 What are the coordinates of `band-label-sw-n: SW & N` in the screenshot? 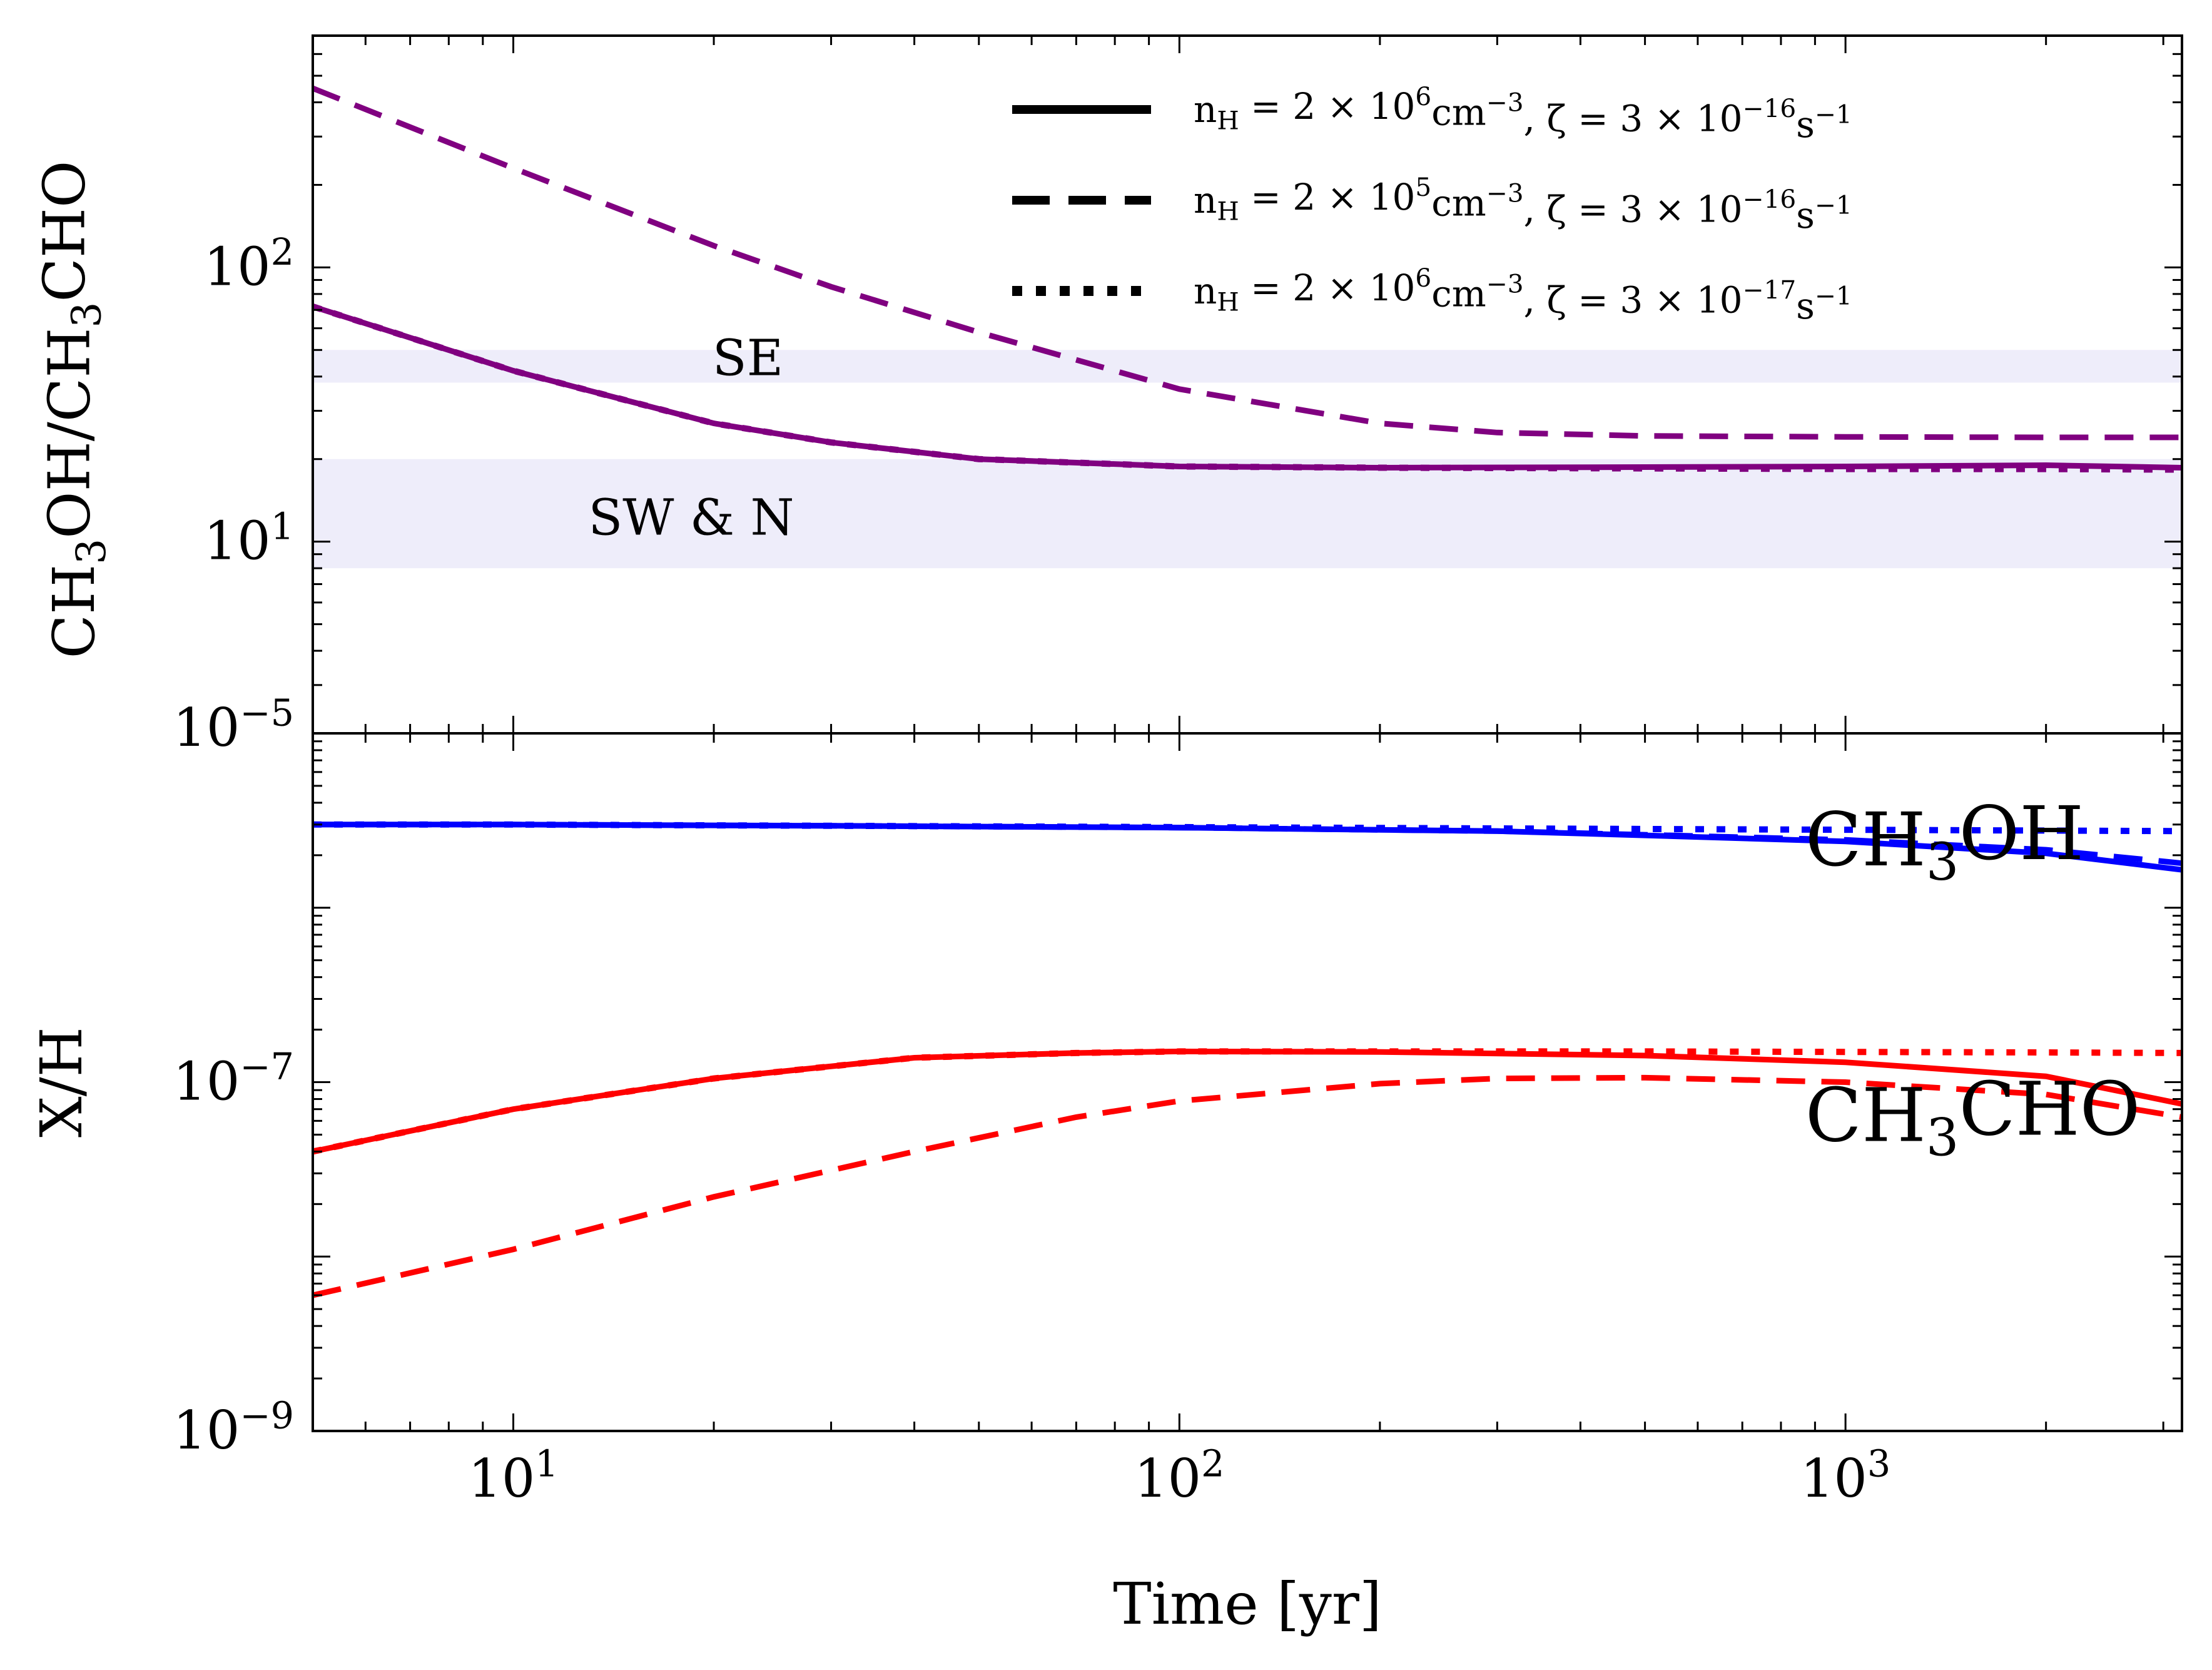 It's located at (691, 518).